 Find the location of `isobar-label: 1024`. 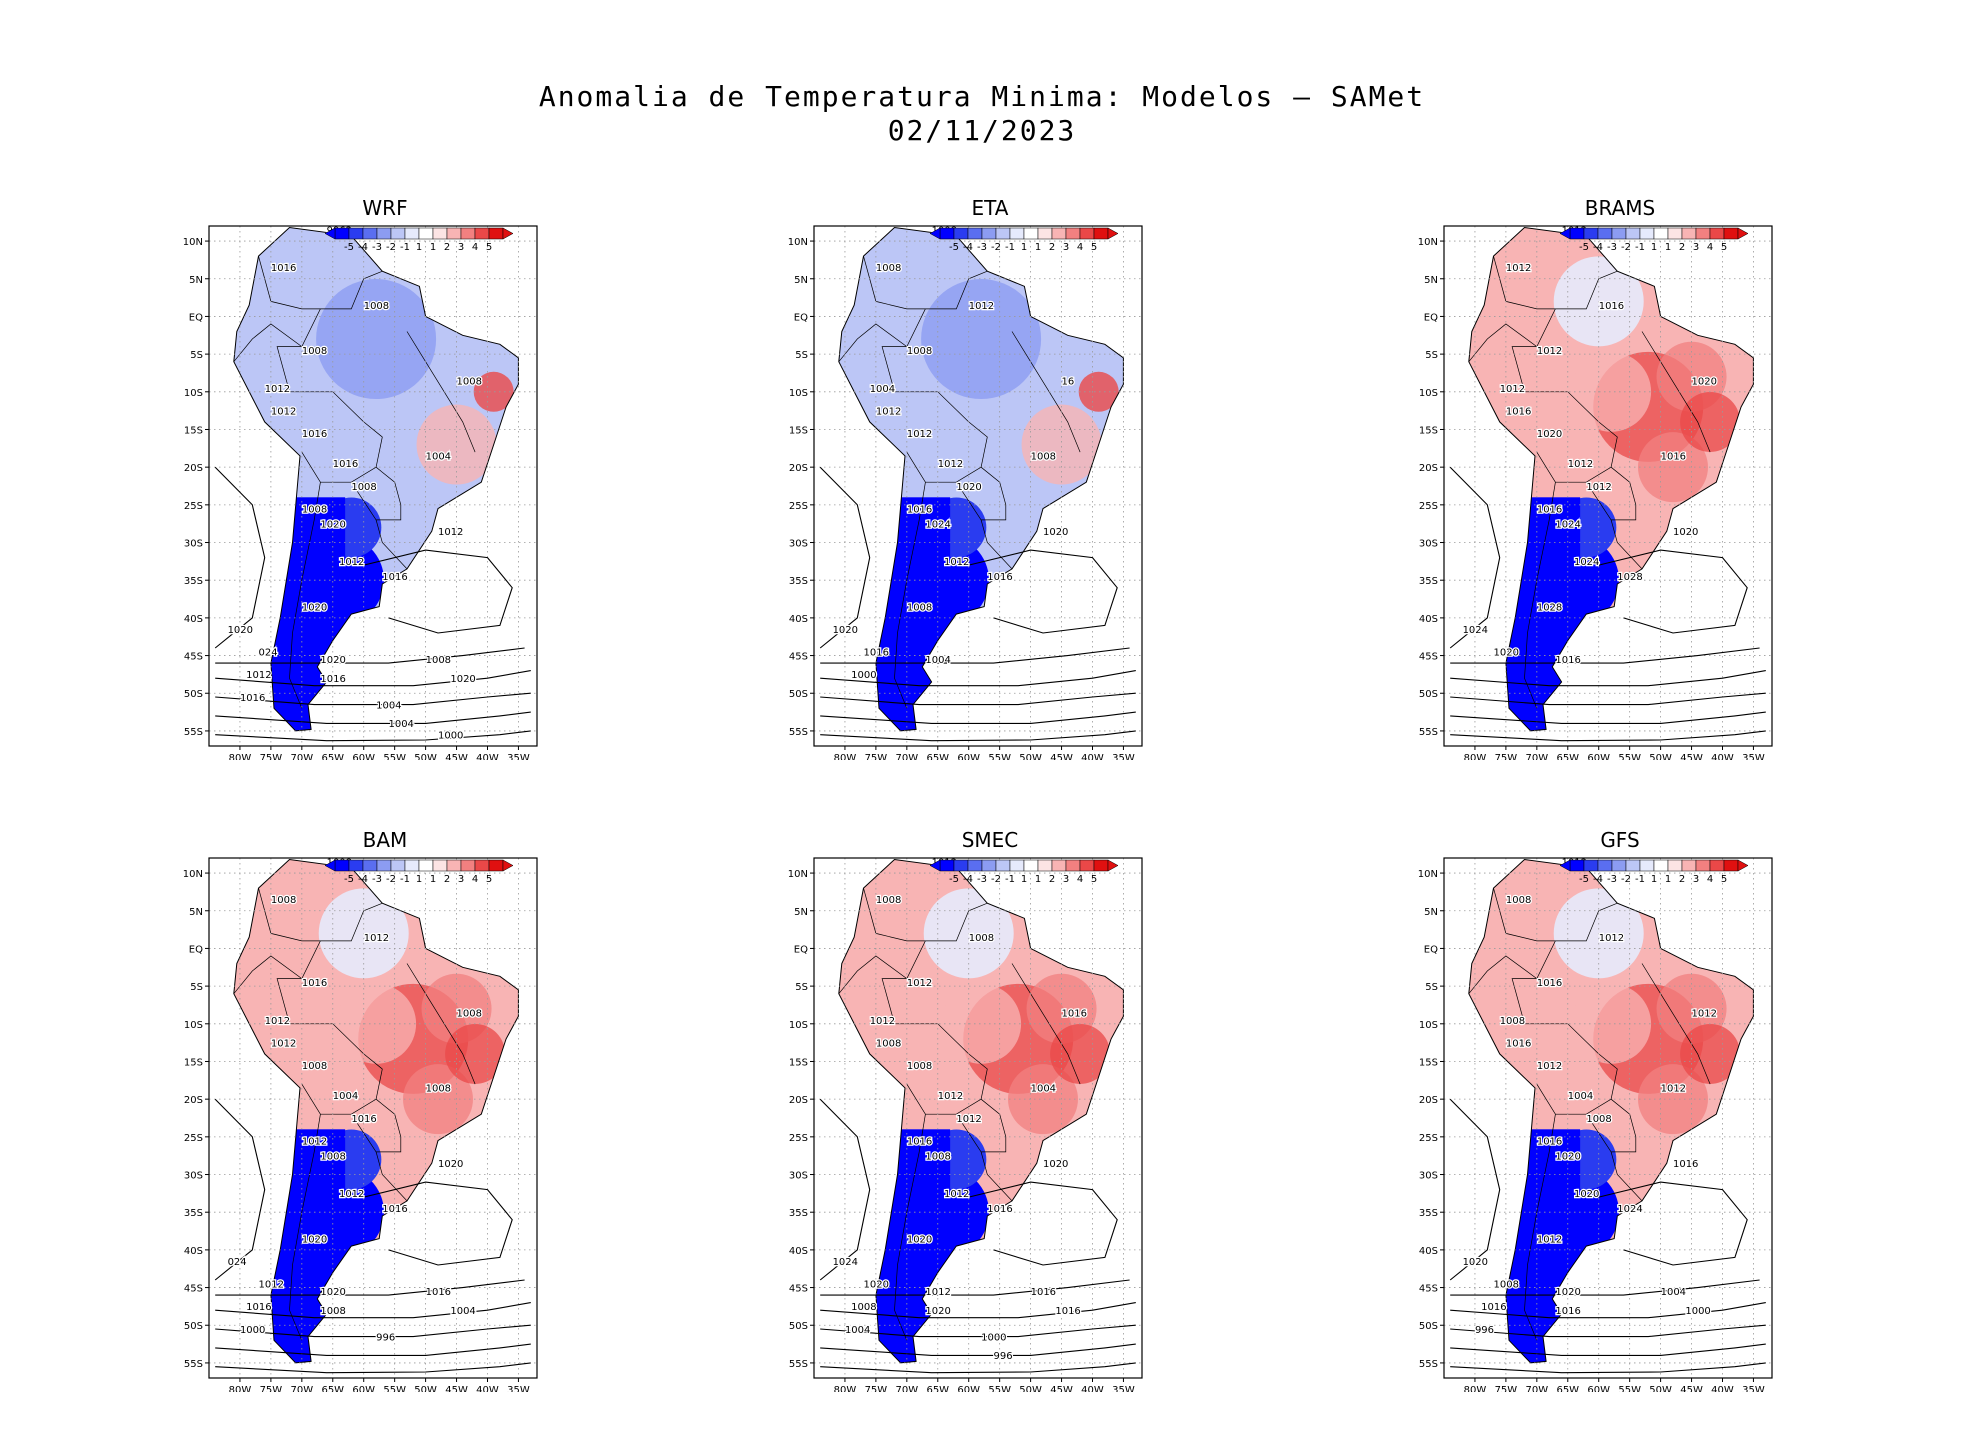

isobar-label: 1024 is located at coordinates (1567, 524).